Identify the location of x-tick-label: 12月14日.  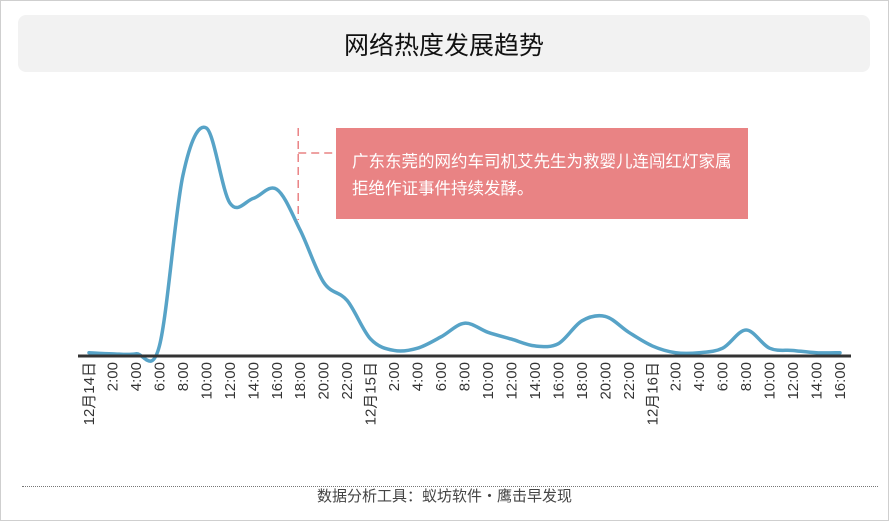
(89, 393).